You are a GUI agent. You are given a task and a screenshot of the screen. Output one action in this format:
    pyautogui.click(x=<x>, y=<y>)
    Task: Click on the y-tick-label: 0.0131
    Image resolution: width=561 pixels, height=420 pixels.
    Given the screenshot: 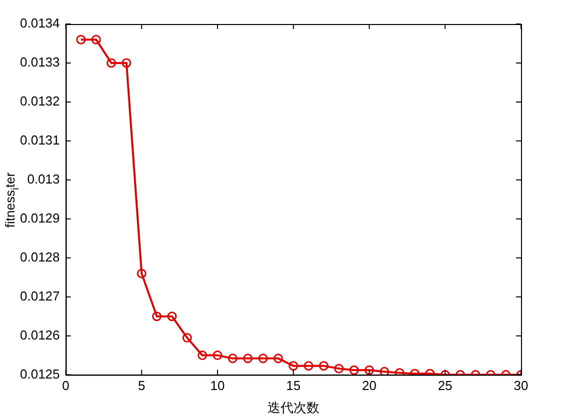 What is the action you would take?
    pyautogui.click(x=40, y=140)
    